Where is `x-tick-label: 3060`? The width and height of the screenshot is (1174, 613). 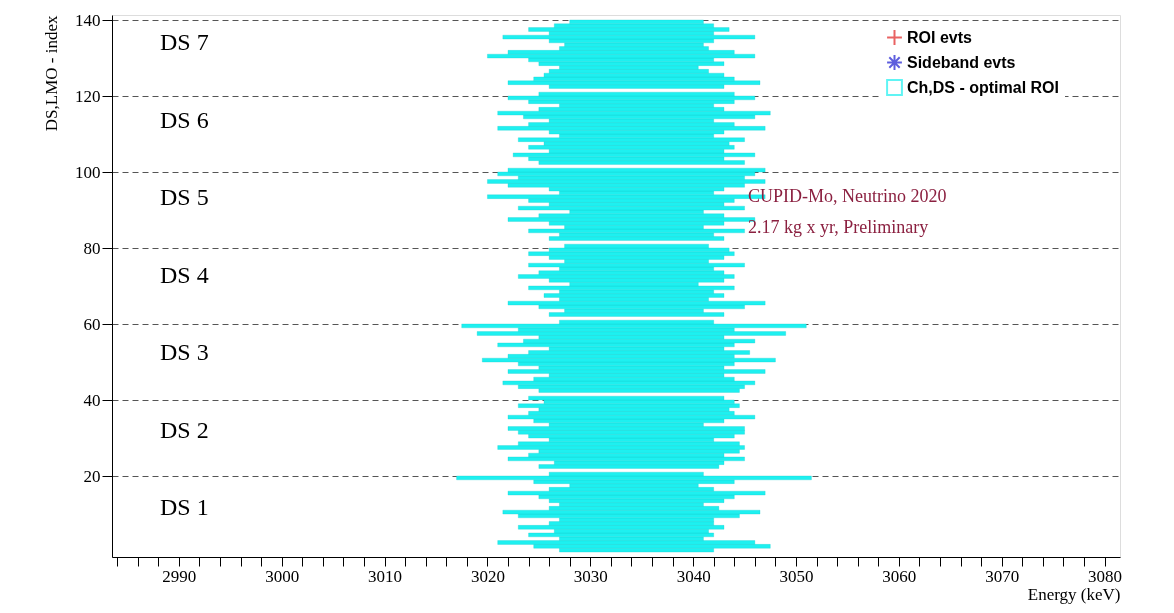 x-tick-label: 3060 is located at coordinates (899, 576).